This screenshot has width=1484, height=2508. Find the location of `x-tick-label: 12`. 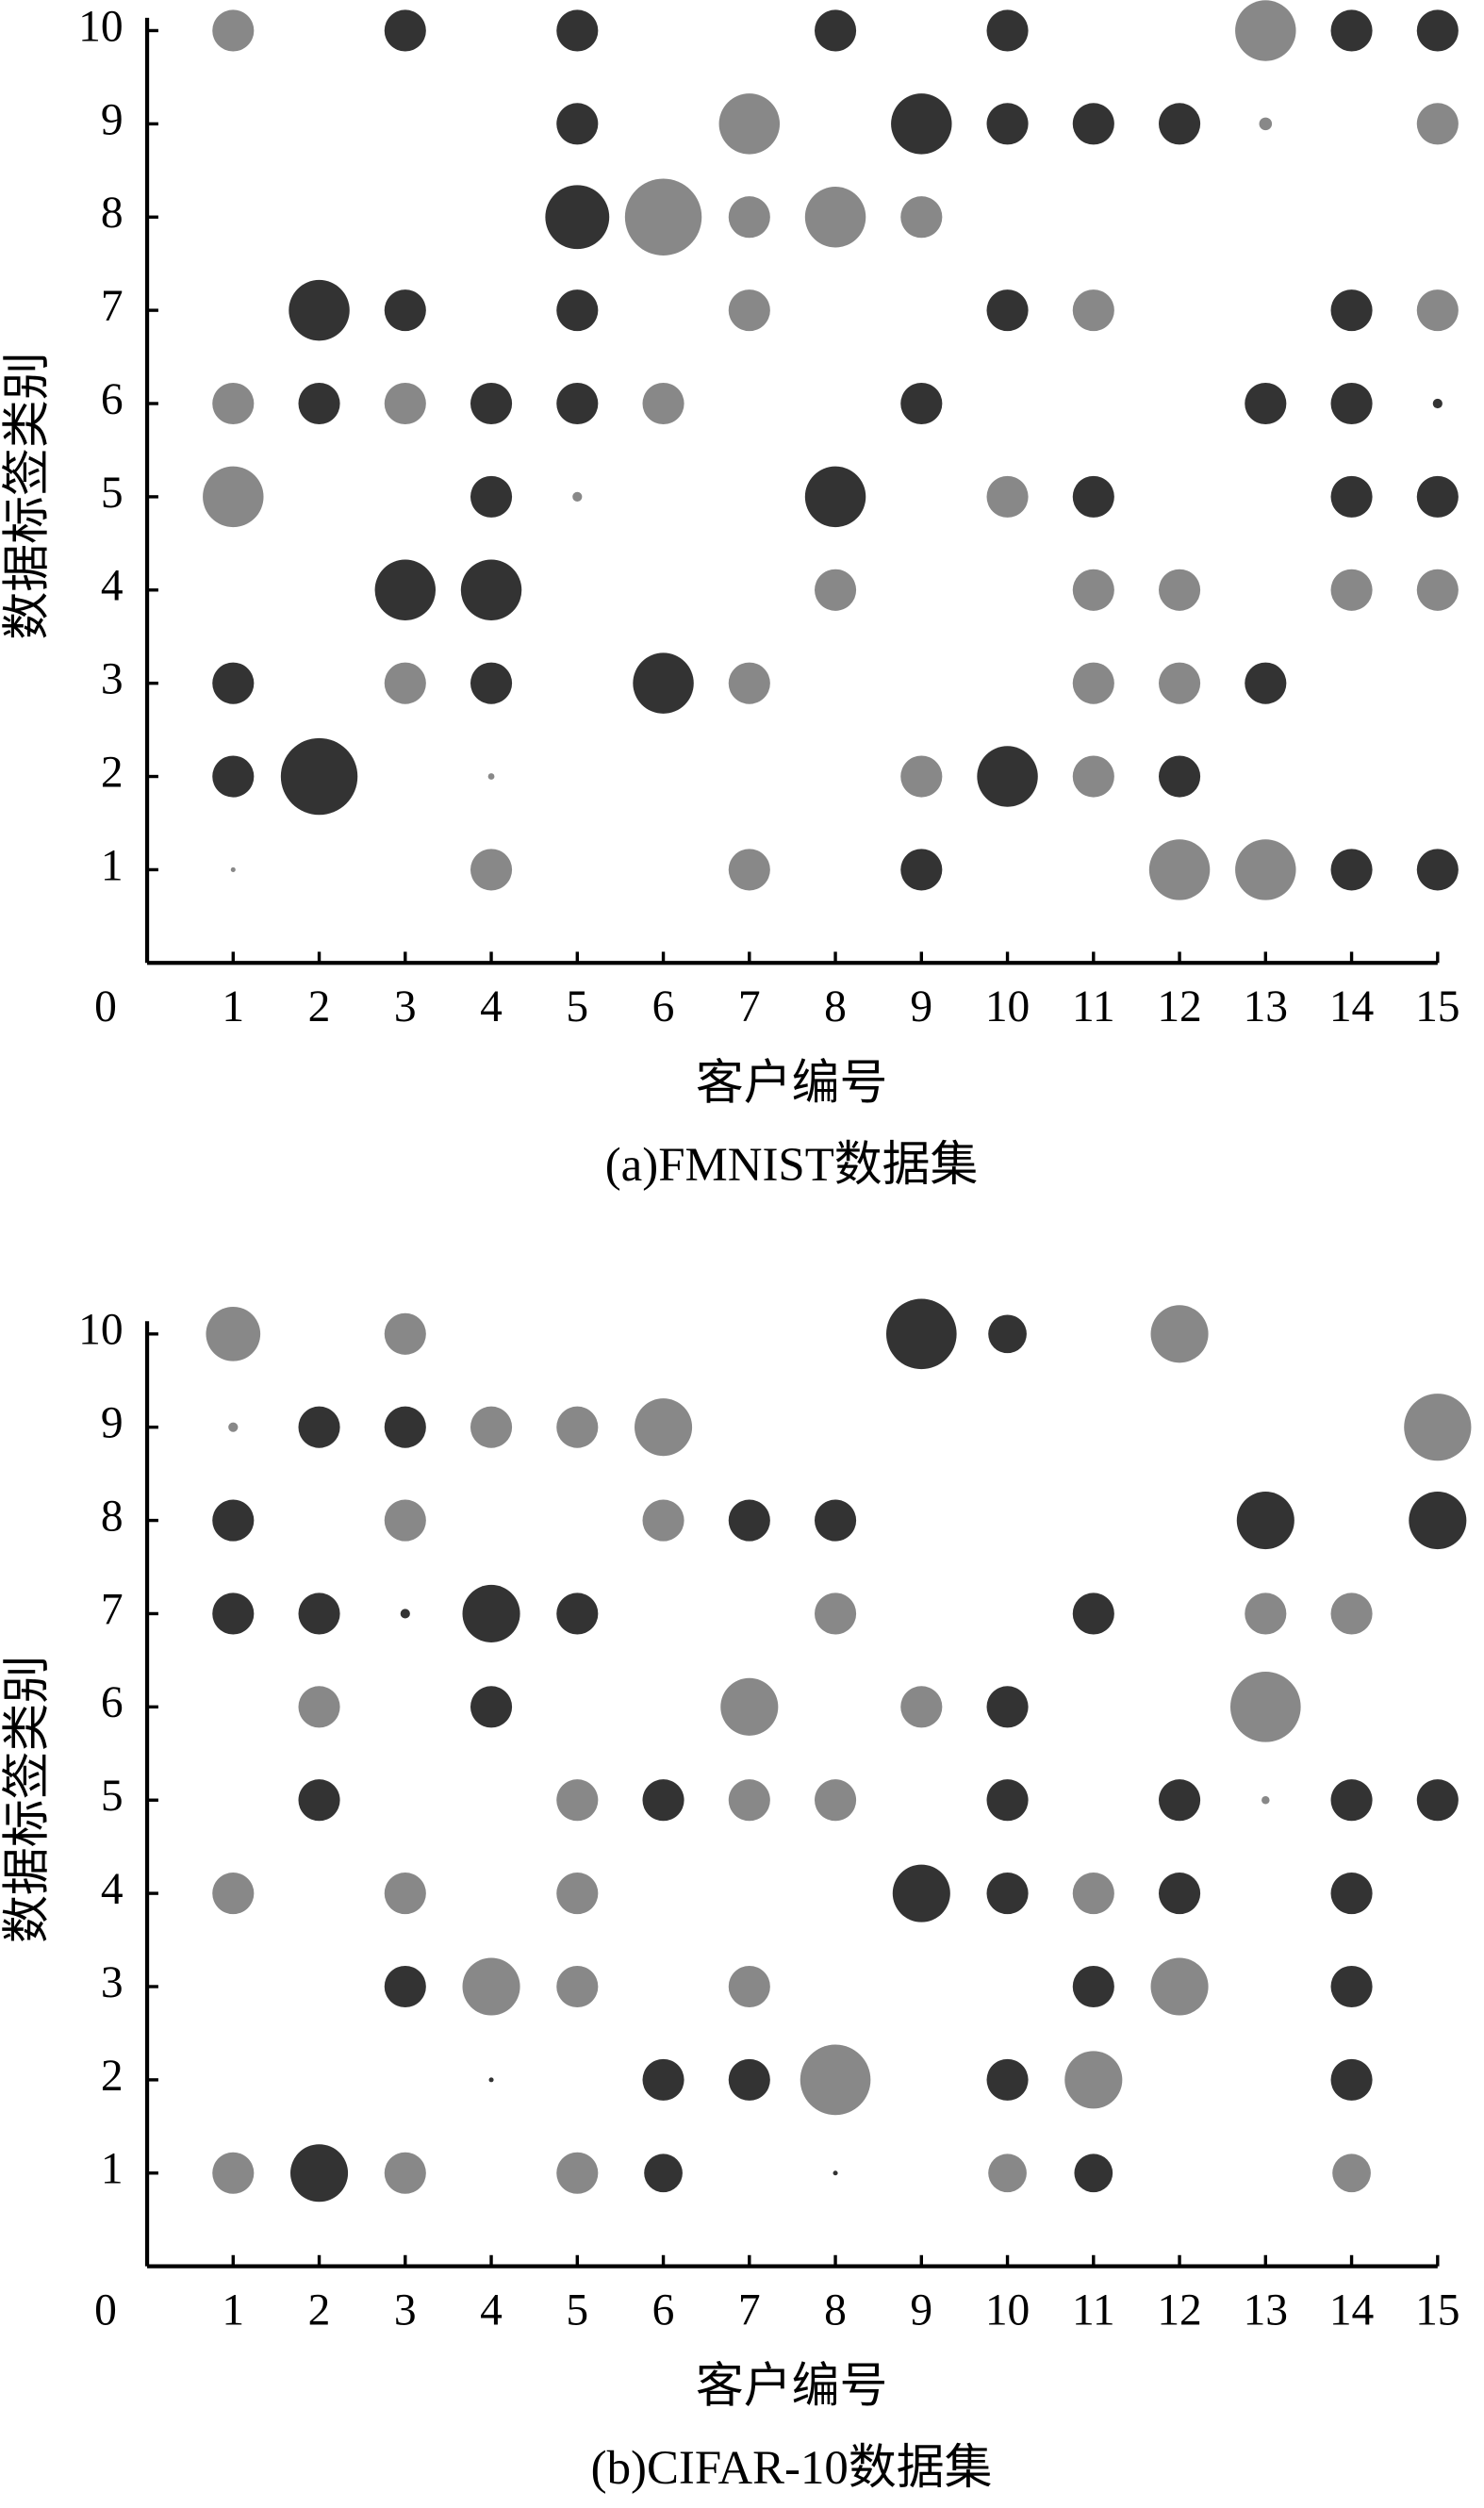

x-tick-label: 12 is located at coordinates (1179, 2310).